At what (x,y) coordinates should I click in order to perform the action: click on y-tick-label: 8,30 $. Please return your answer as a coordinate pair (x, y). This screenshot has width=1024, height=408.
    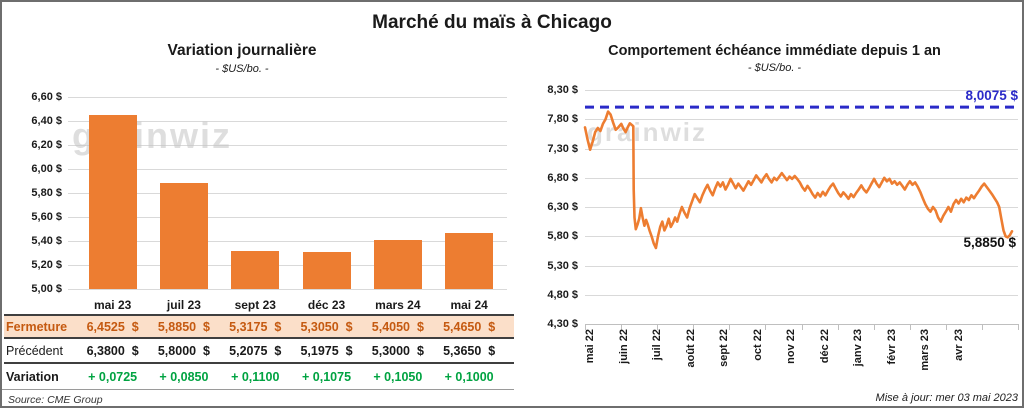
    Looking at the image, I should click on (562, 90).